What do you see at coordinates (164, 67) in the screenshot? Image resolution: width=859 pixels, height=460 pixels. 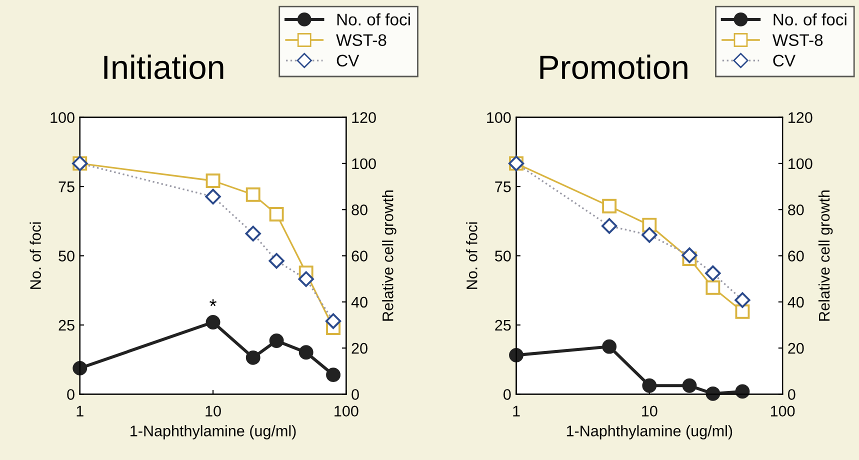 I see `chart-title: Initiation` at bounding box center [164, 67].